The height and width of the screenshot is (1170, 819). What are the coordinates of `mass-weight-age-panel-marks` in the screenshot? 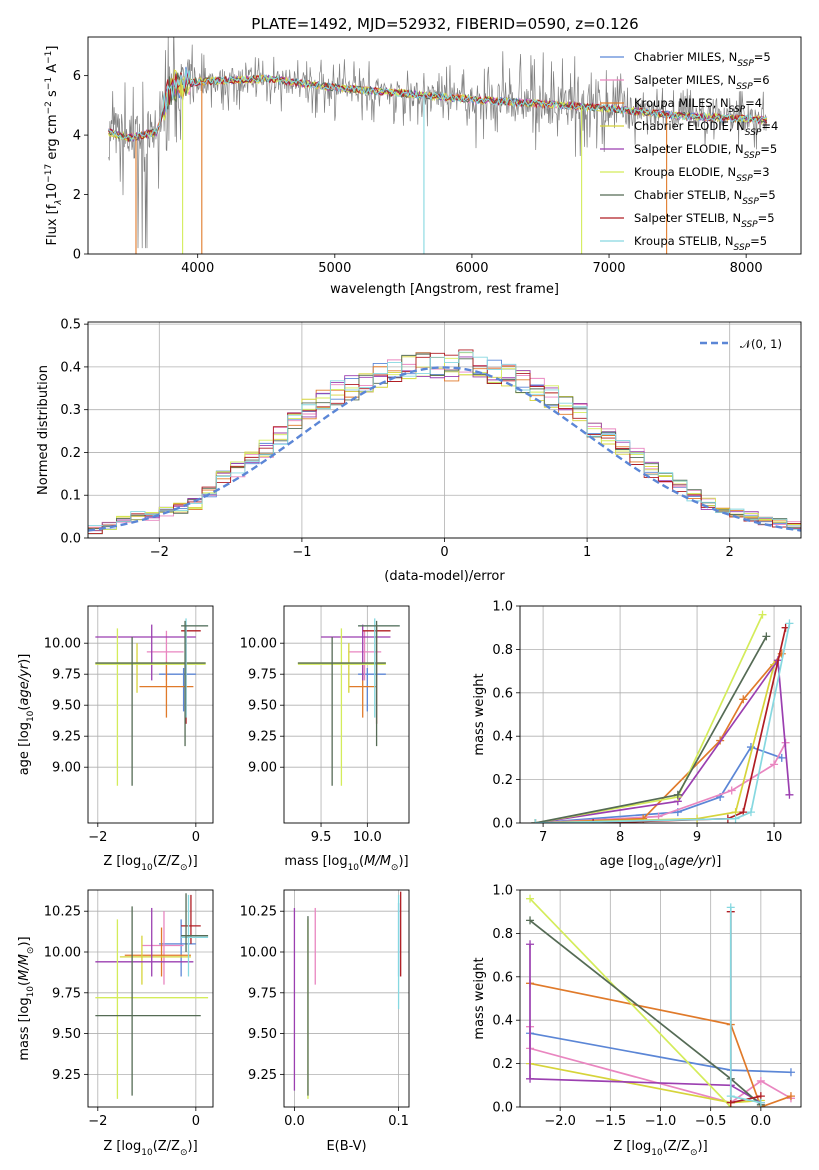 It's located at (662, 716).